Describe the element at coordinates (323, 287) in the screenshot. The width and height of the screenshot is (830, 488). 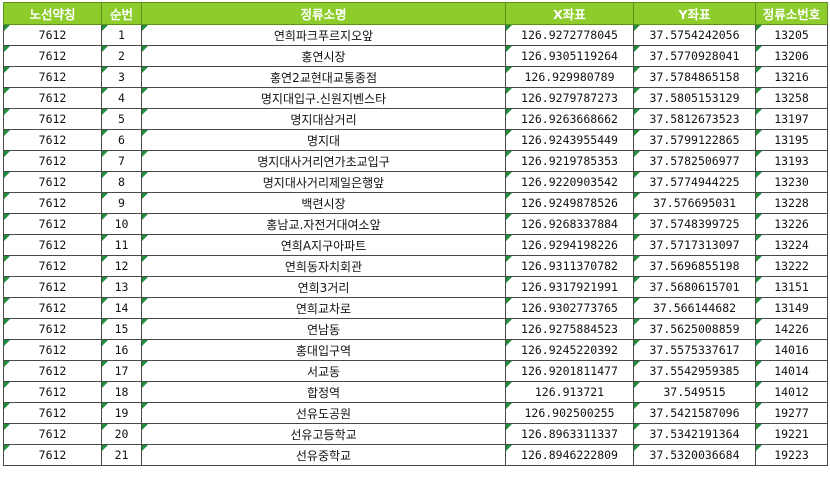
I see `stop-name-cell: 연희3거리` at that location.